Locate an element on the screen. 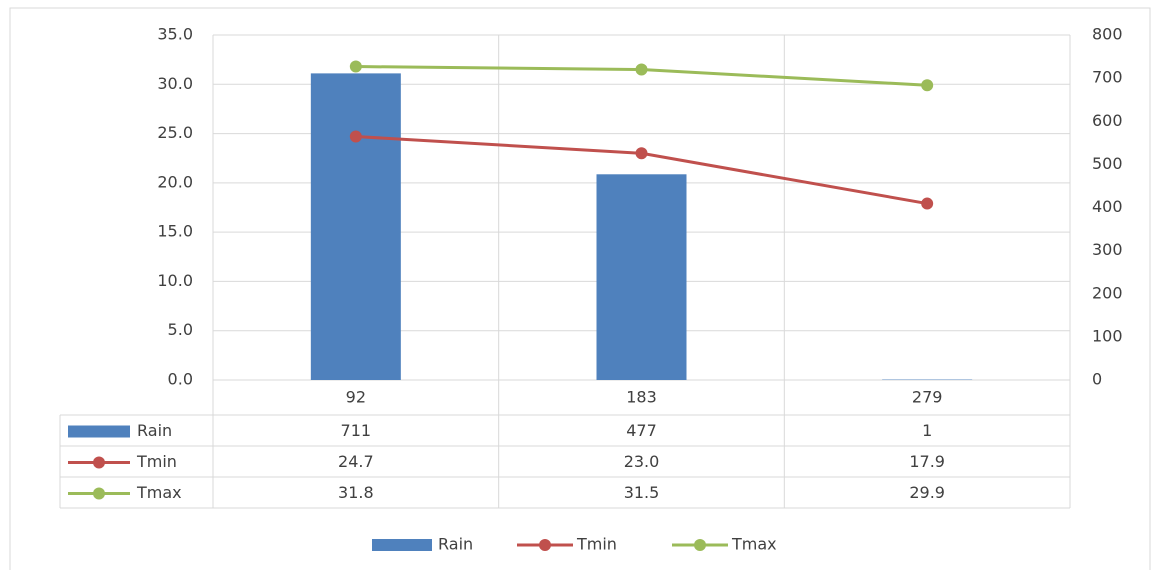  y2-tick-label: 200 is located at coordinates (1107, 292).